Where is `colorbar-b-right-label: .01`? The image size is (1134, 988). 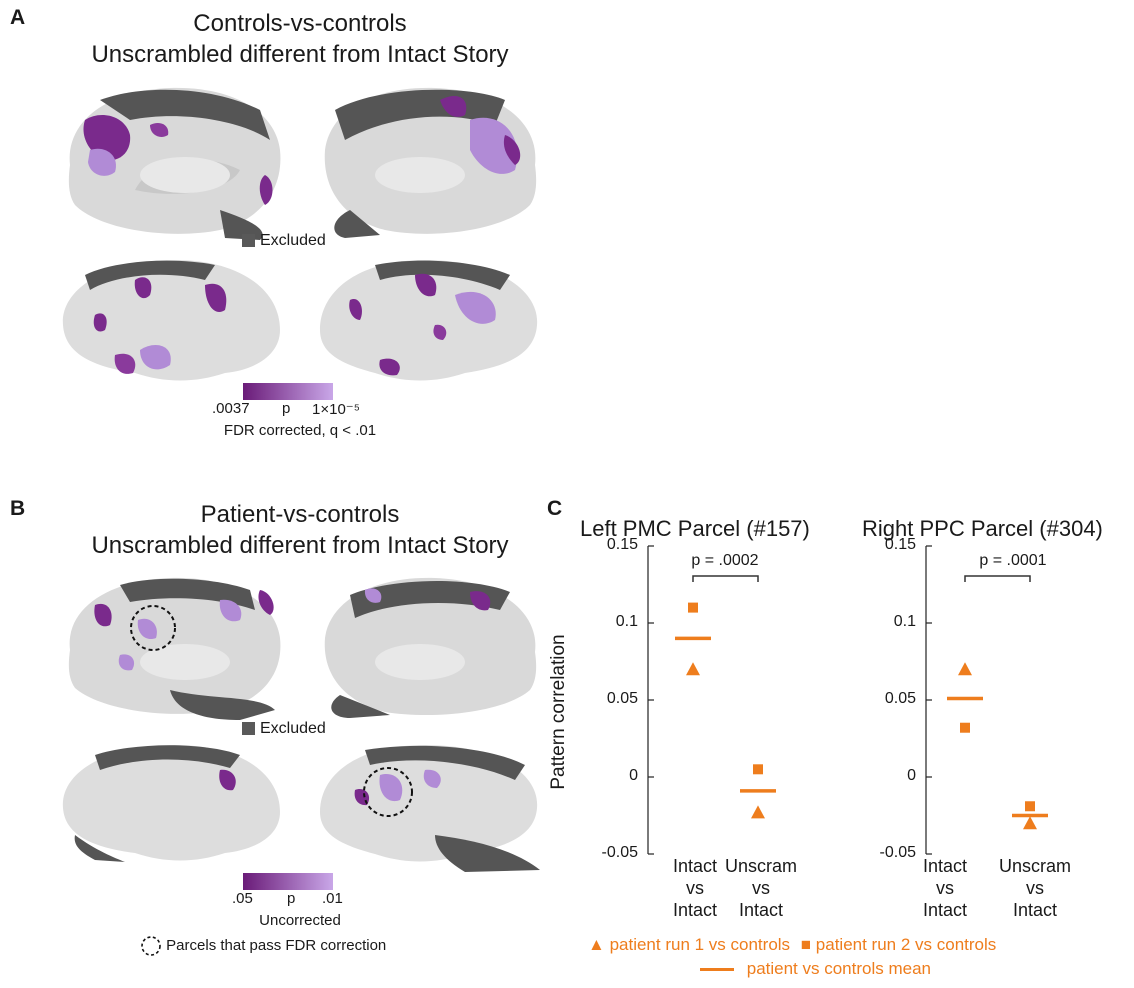 colorbar-b-right-label: .01 is located at coordinates (332, 898).